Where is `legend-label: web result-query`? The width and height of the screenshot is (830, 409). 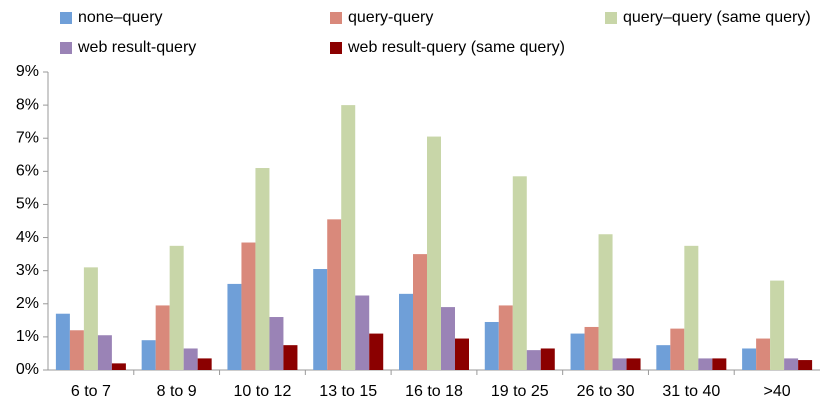
legend-label: web result-query is located at coordinates (136, 47).